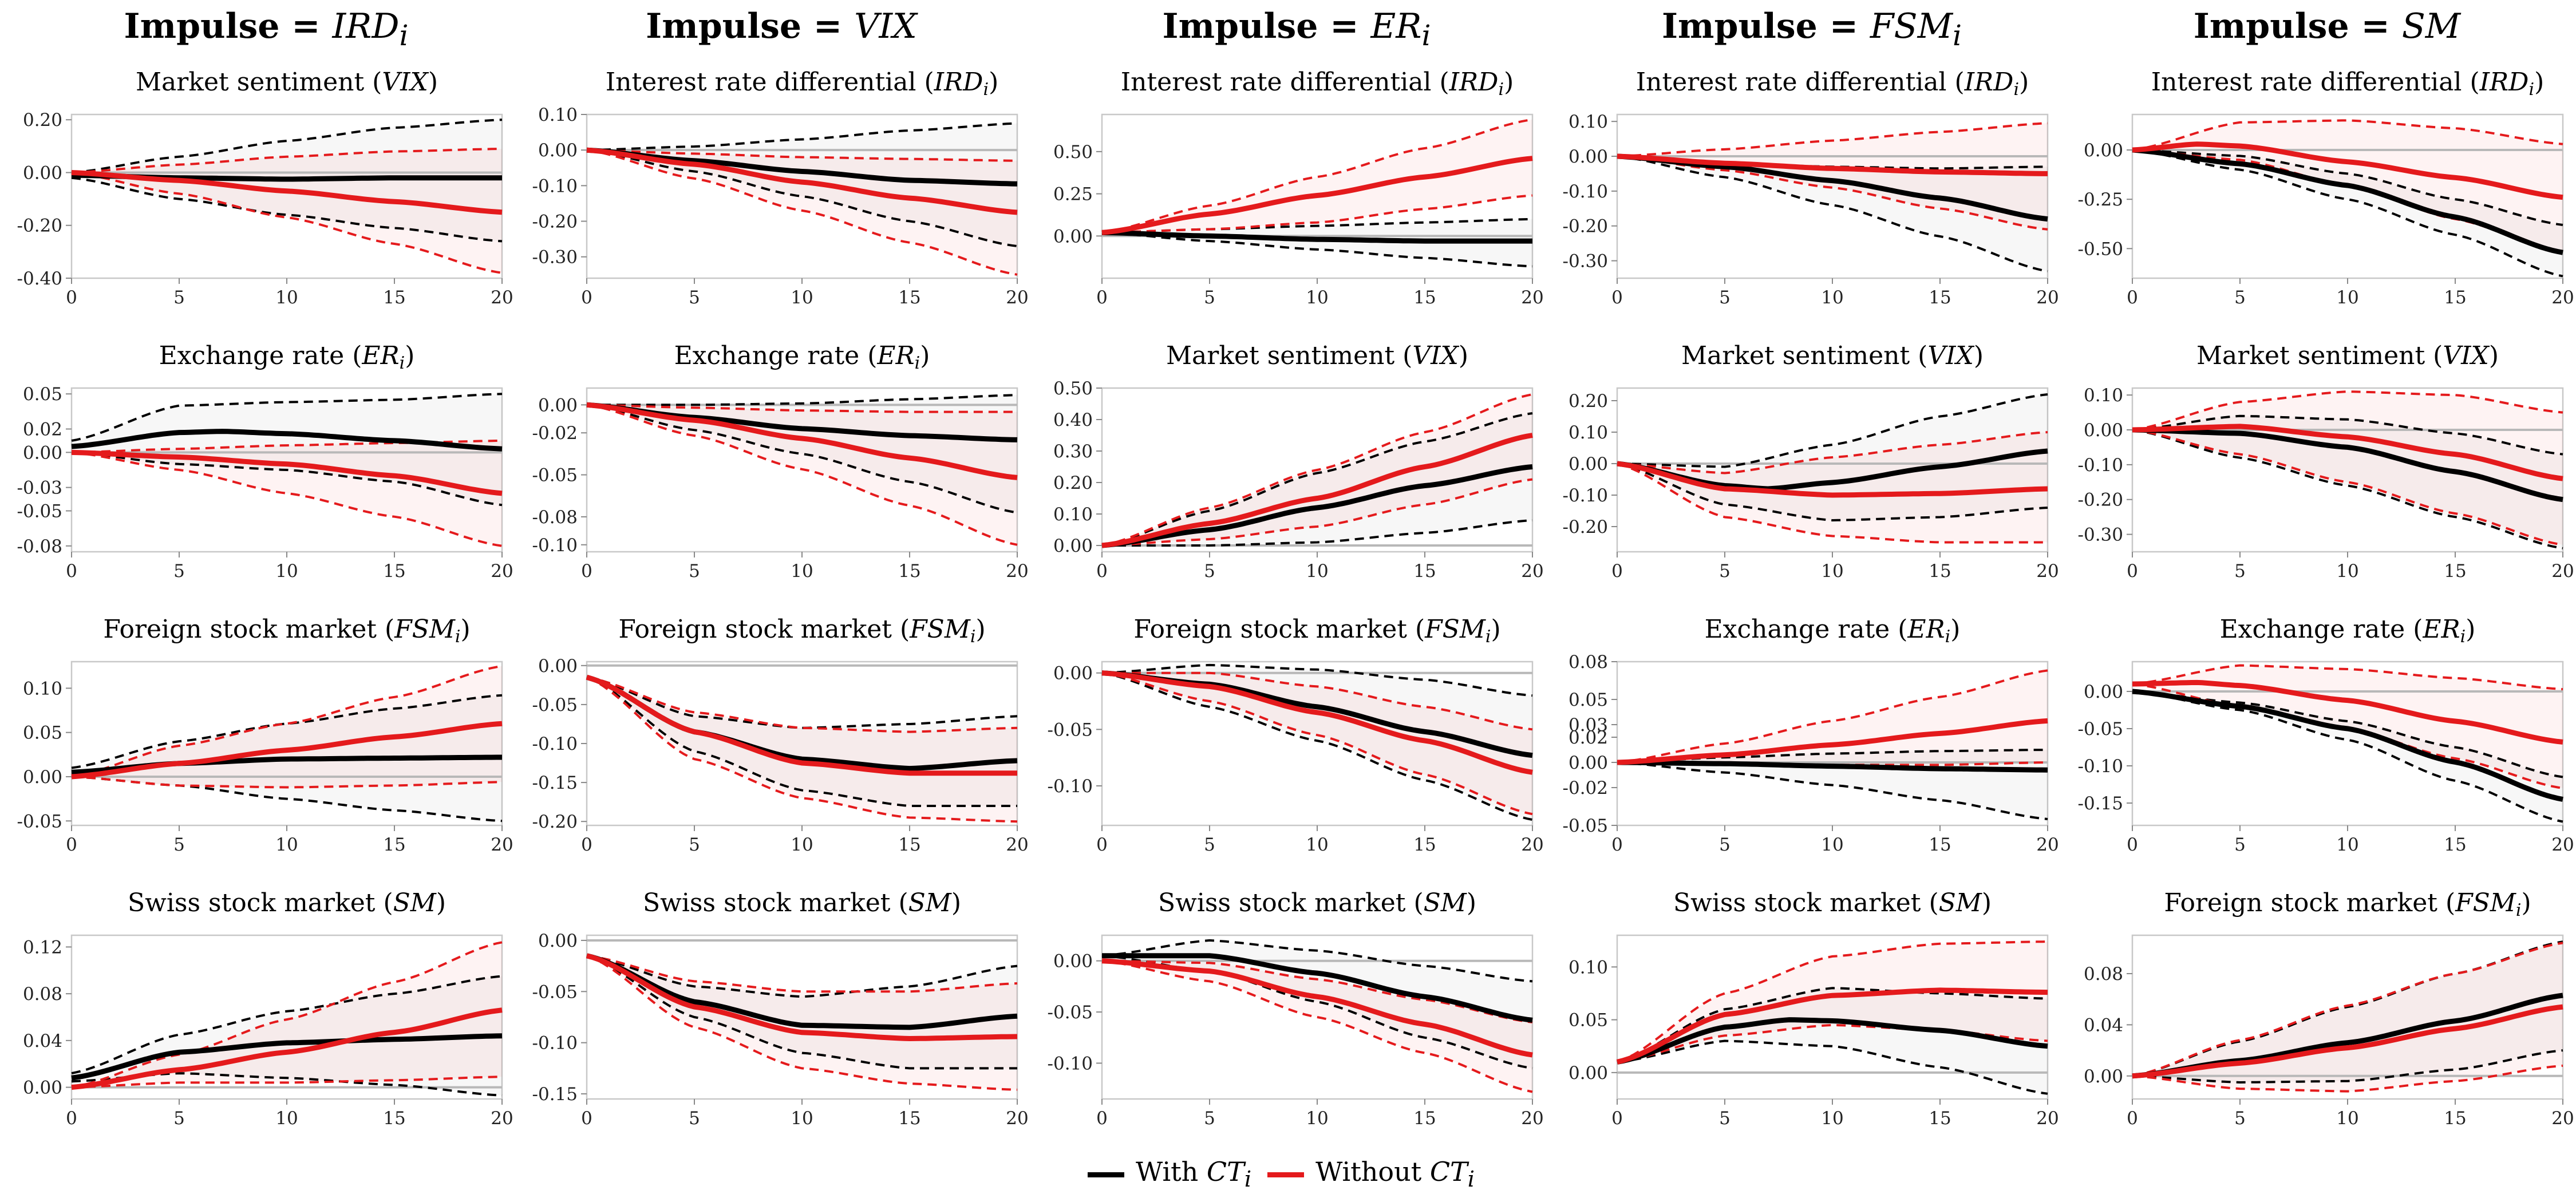 This screenshot has height=1202, width=2576. Describe the element at coordinates (801, 631) in the screenshot. I see `panel-title: Foreign stock market (FSMi)` at that location.